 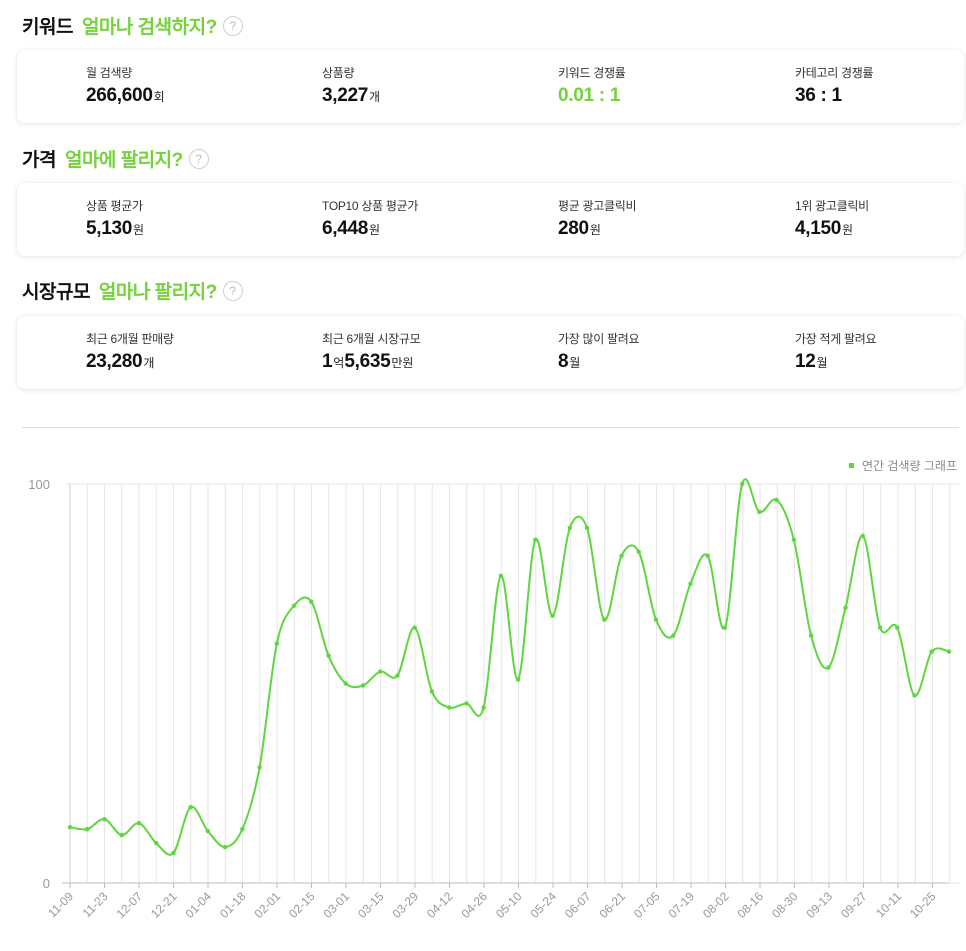 What do you see at coordinates (509, 905) in the screenshot?
I see `x-tick-label: 05-10` at bounding box center [509, 905].